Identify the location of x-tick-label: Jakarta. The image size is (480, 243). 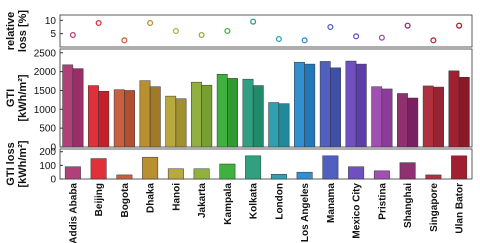
(202, 200).